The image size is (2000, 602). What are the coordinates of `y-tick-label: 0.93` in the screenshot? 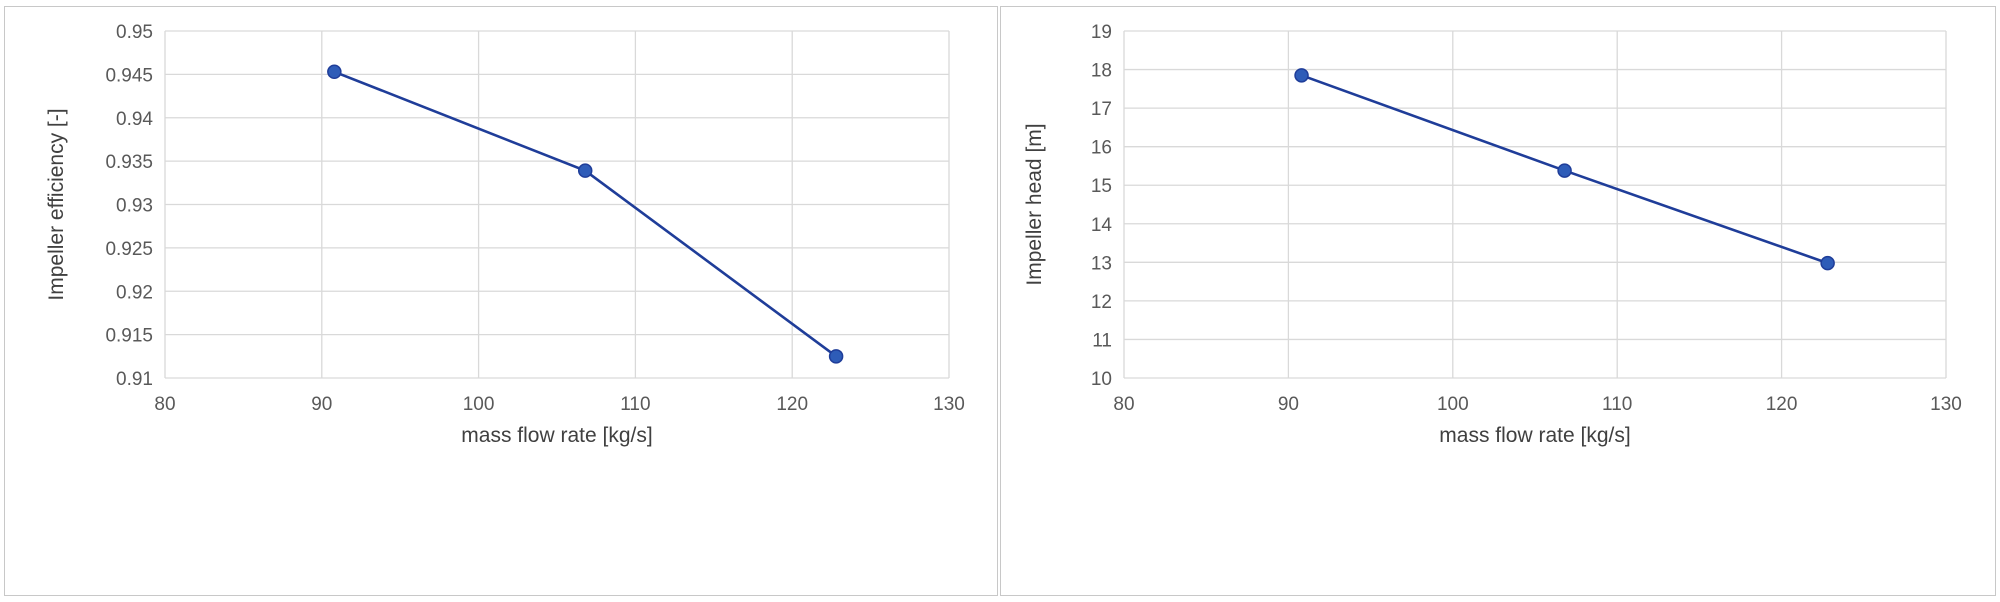 It's located at (134, 206).